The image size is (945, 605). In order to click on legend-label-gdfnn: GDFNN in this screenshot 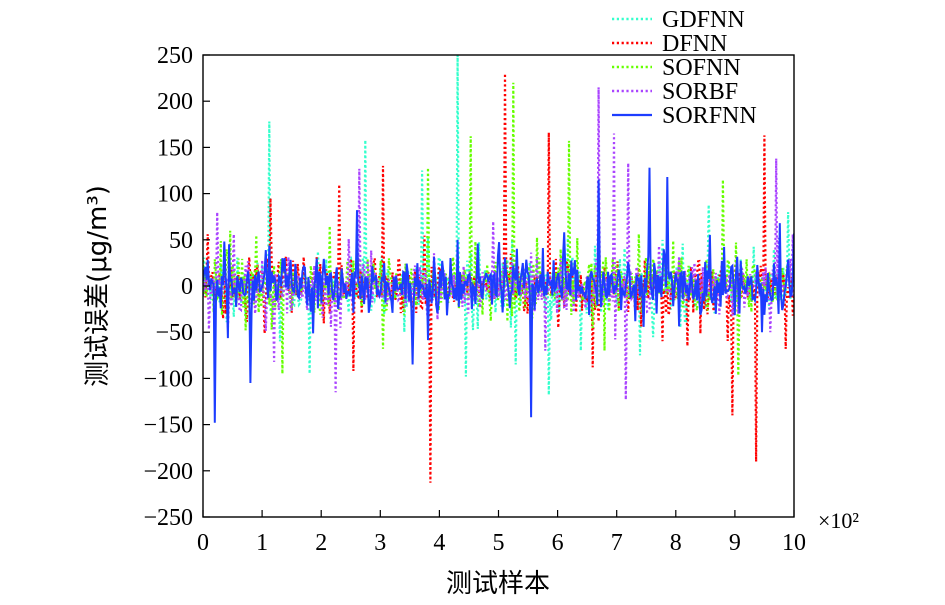, I will do `click(703, 20)`.